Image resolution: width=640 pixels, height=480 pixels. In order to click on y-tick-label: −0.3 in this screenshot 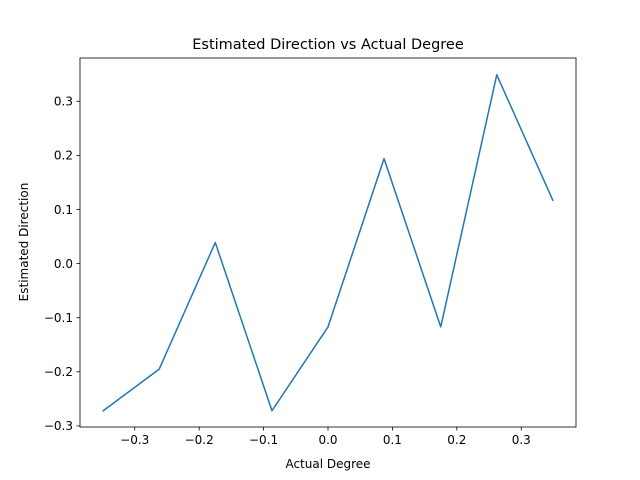, I will do `click(58, 426)`.